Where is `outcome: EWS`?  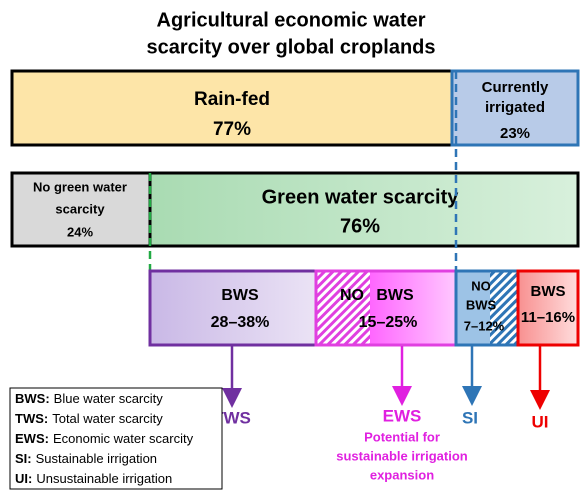
outcome: EWS is located at coordinates (402, 415).